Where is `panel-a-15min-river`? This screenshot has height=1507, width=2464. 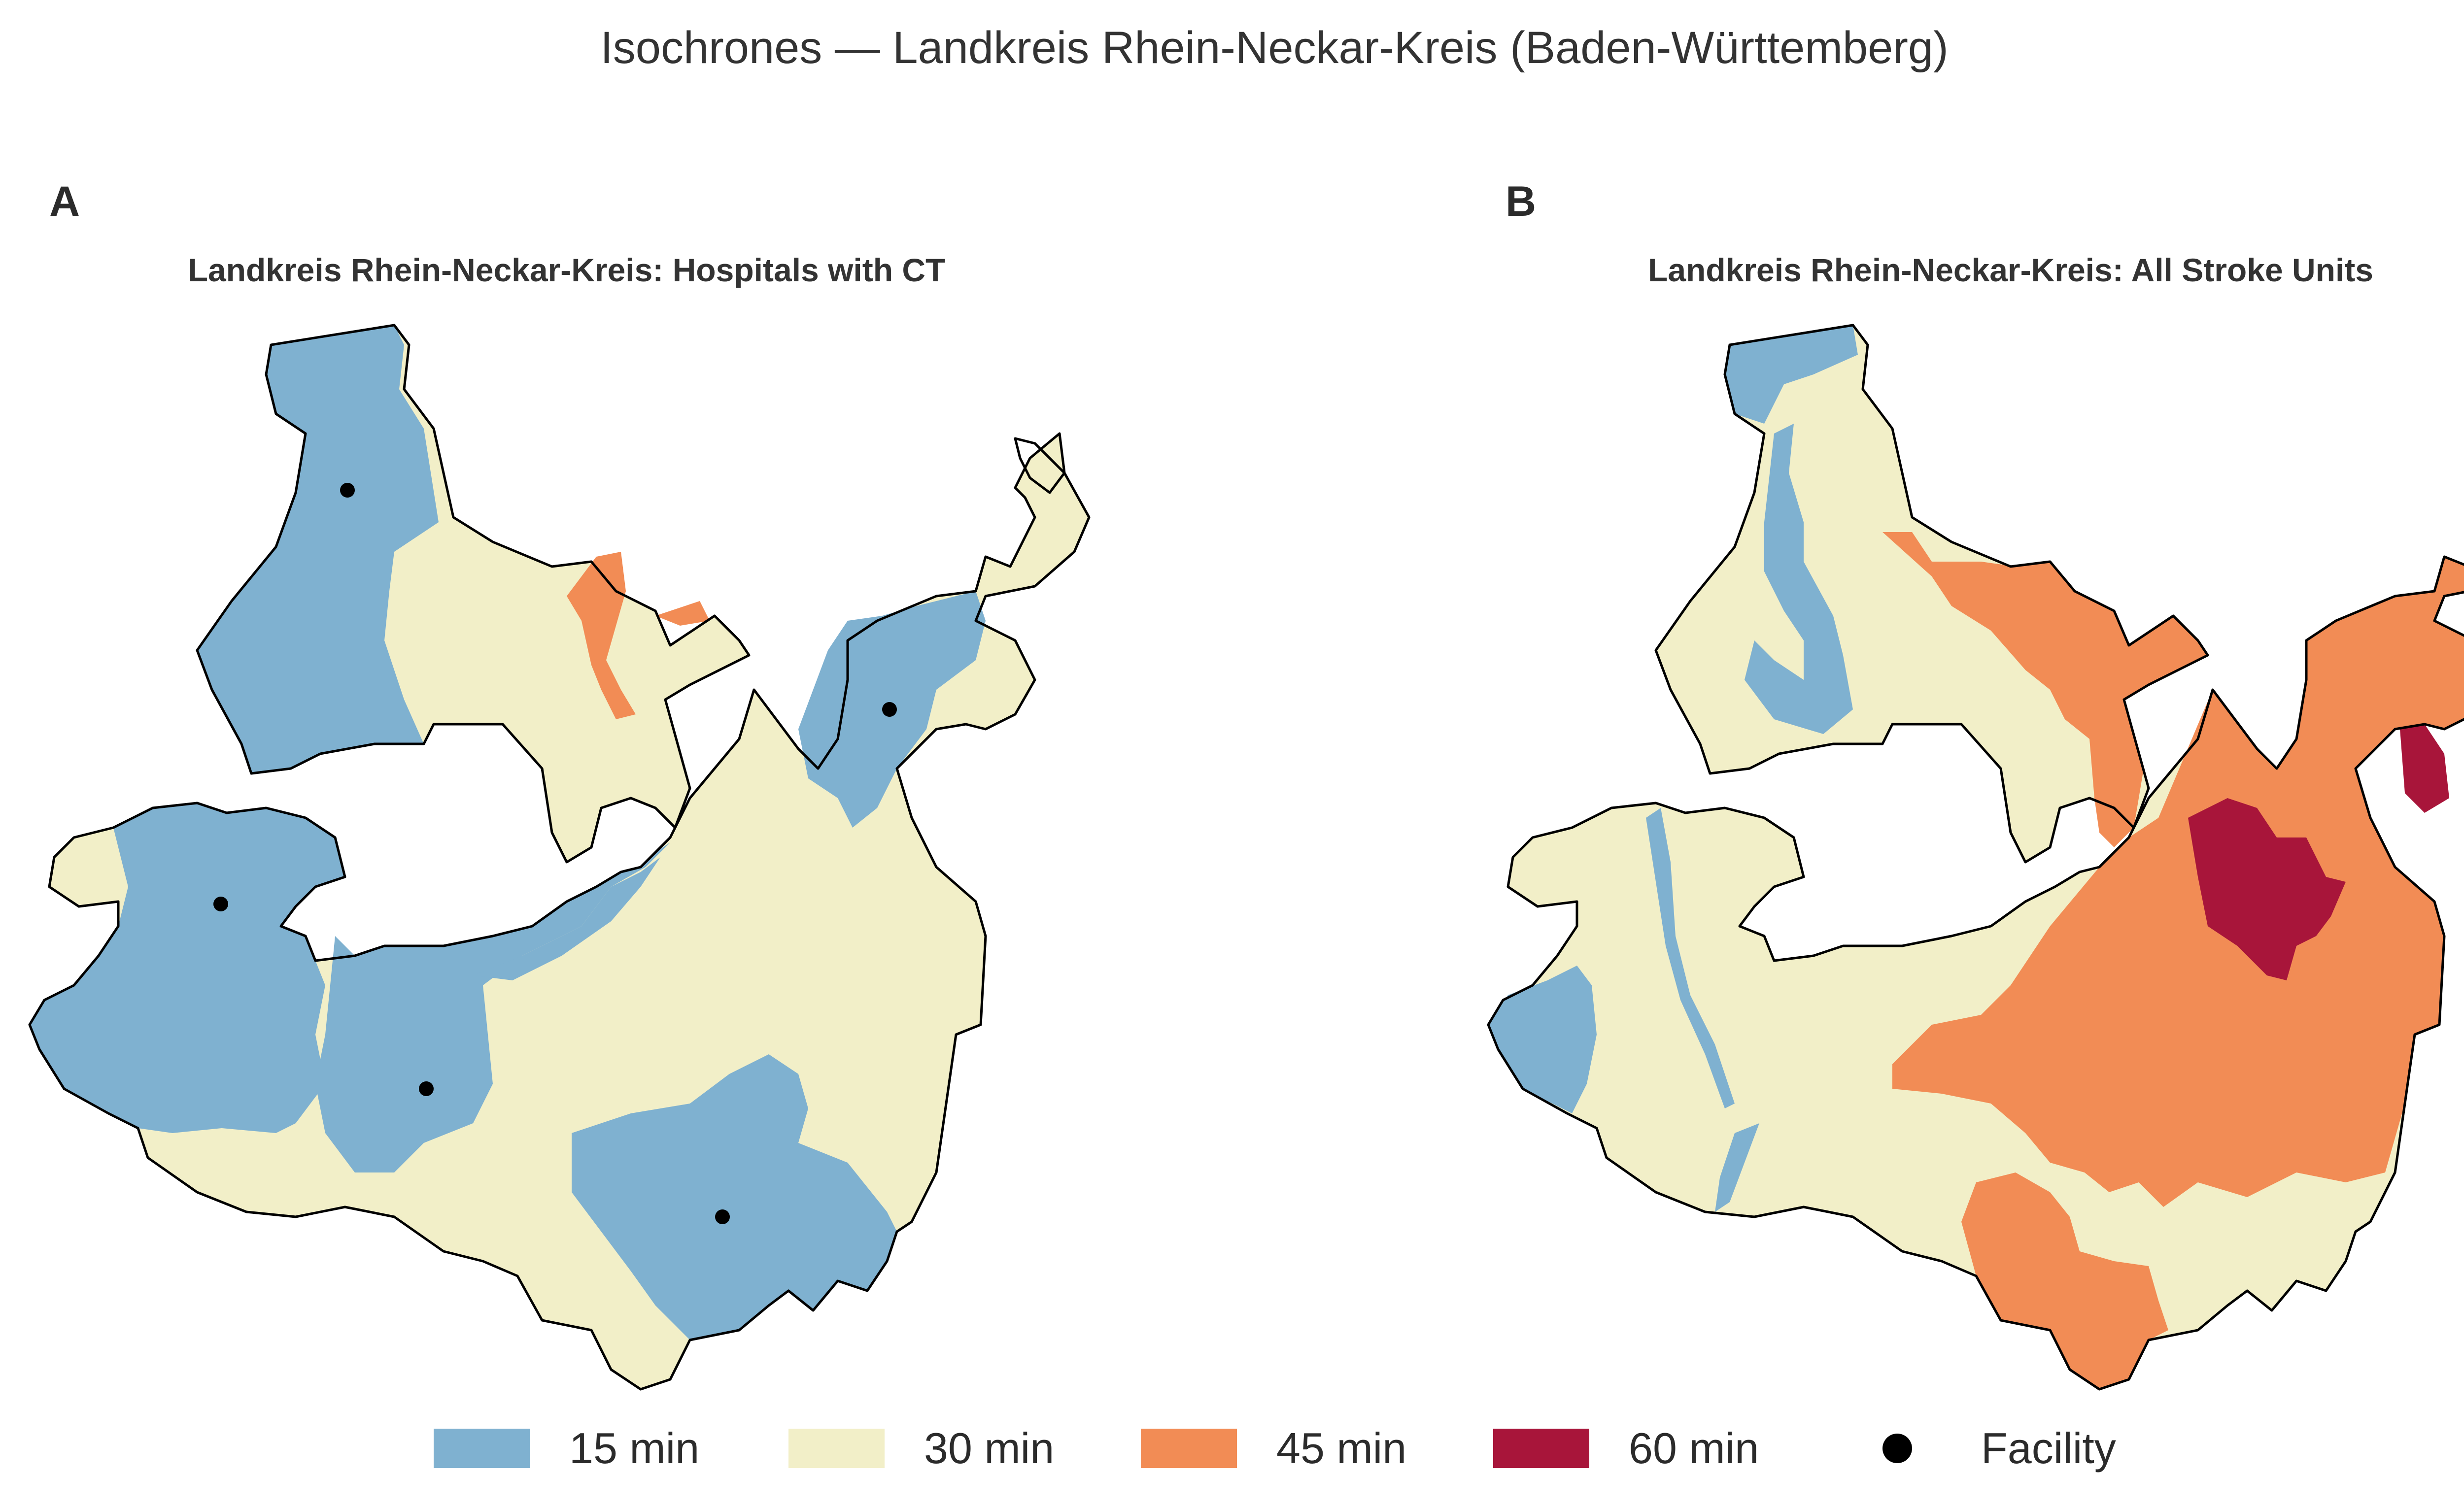
panel-a-15min-river is located at coordinates (566, 918).